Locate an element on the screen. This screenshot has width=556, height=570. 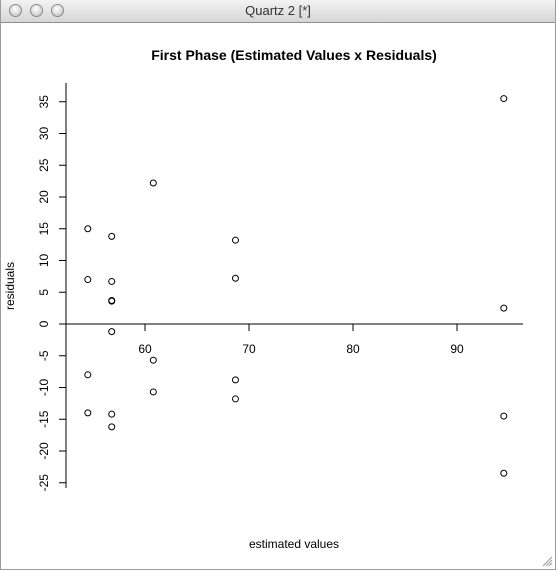
y-tick-label: 25 is located at coordinates (44, 165).